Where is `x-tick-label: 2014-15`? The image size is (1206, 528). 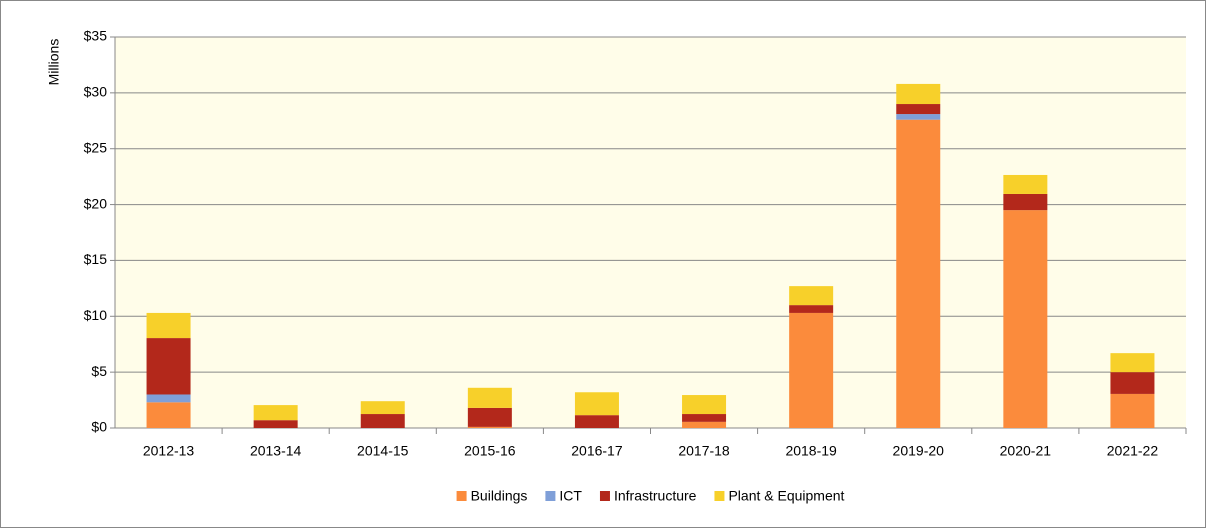 x-tick-label: 2014-15 is located at coordinates (383, 451).